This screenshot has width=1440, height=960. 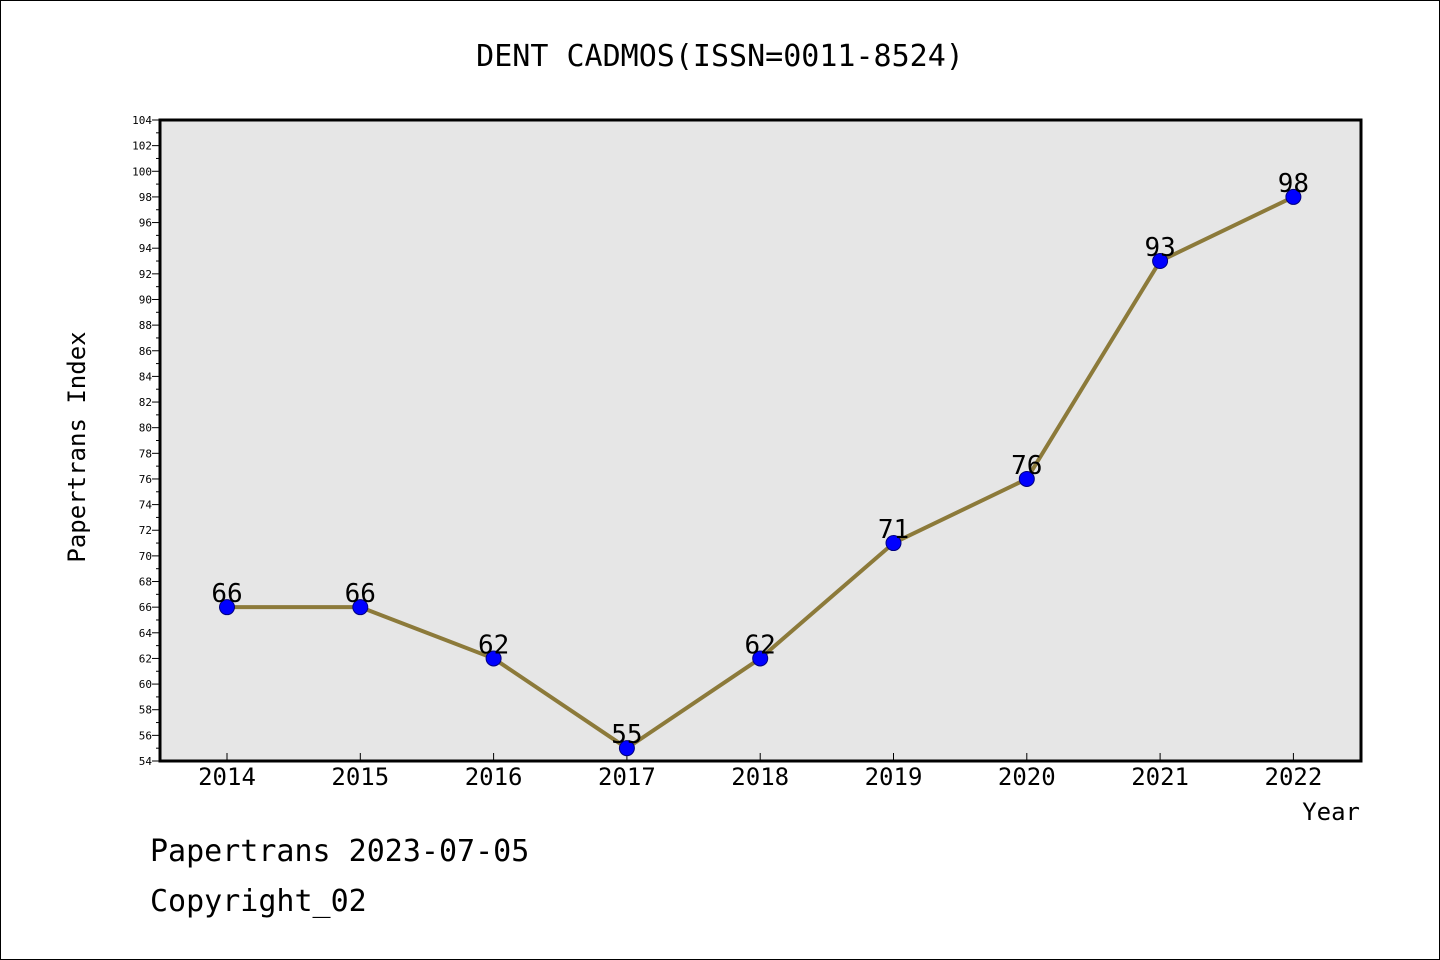 What do you see at coordinates (360, 777) in the screenshot?
I see `x-tick-label: 2015` at bounding box center [360, 777].